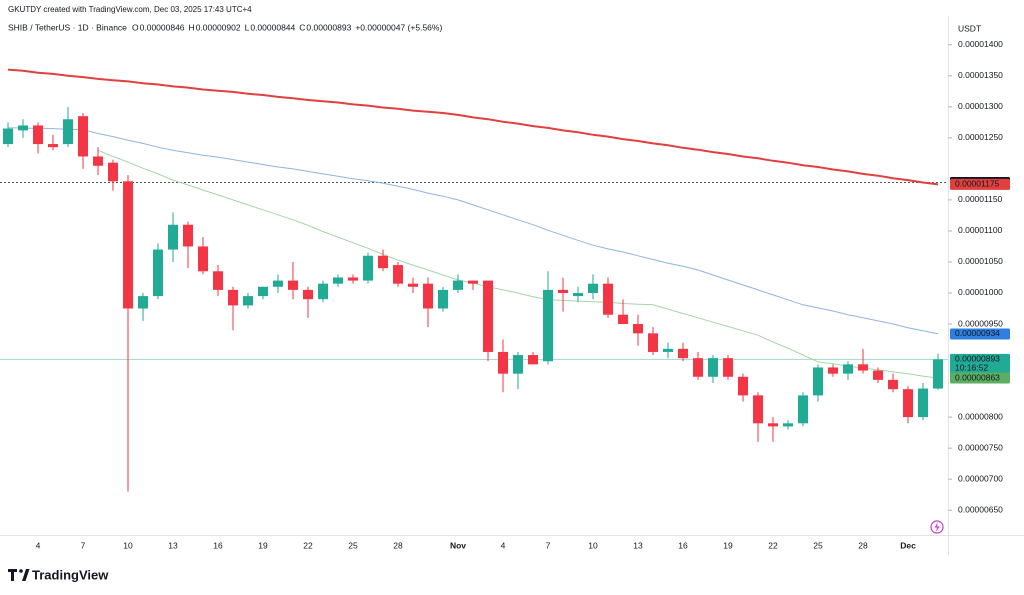 This screenshot has width=1024, height=595. I want to click on x-tick-label: 25, so click(353, 545).